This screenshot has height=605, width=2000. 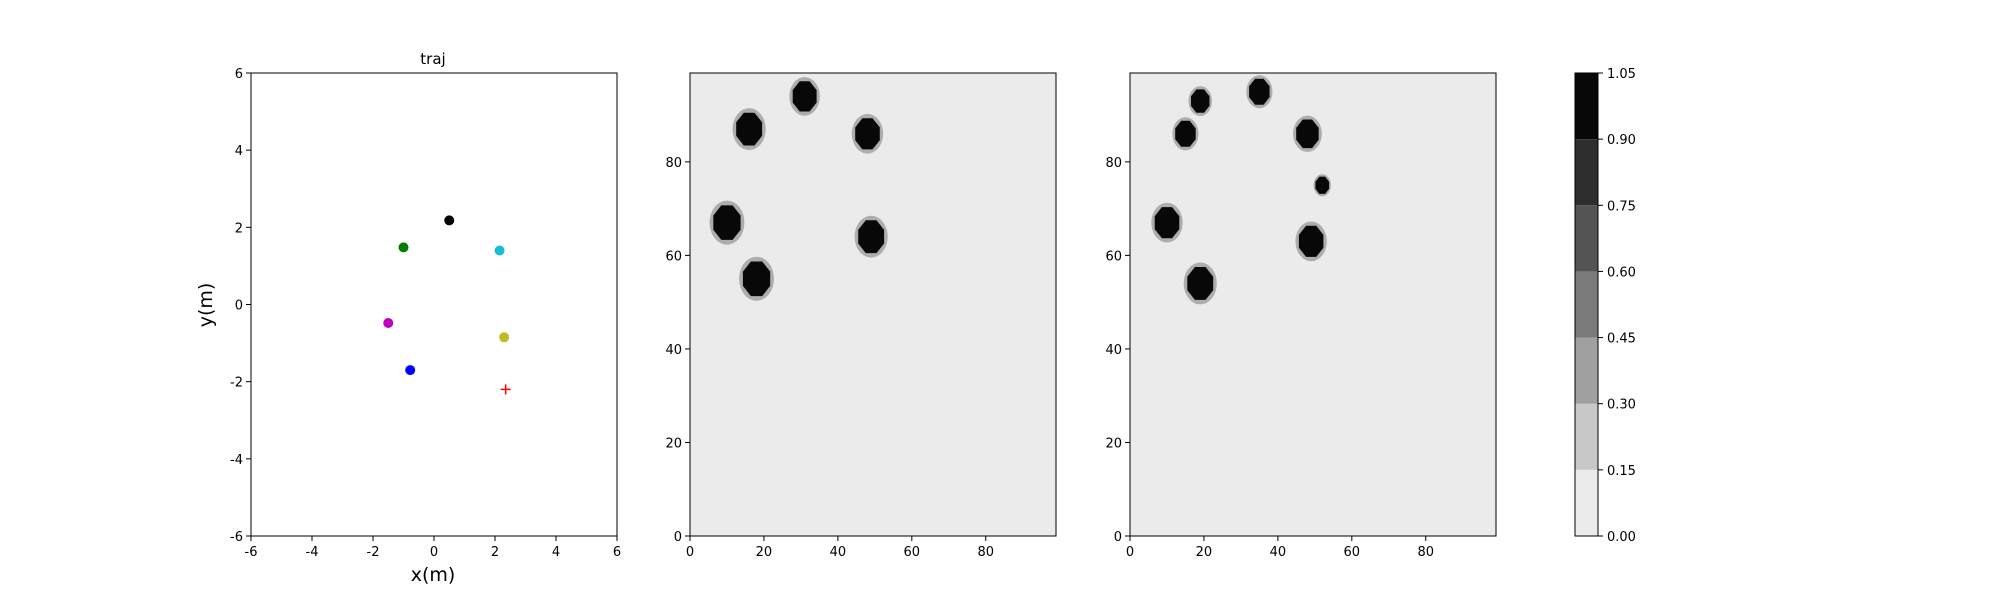 What do you see at coordinates (433, 575) in the screenshot?
I see `traj-x-label: x(m)` at bounding box center [433, 575].